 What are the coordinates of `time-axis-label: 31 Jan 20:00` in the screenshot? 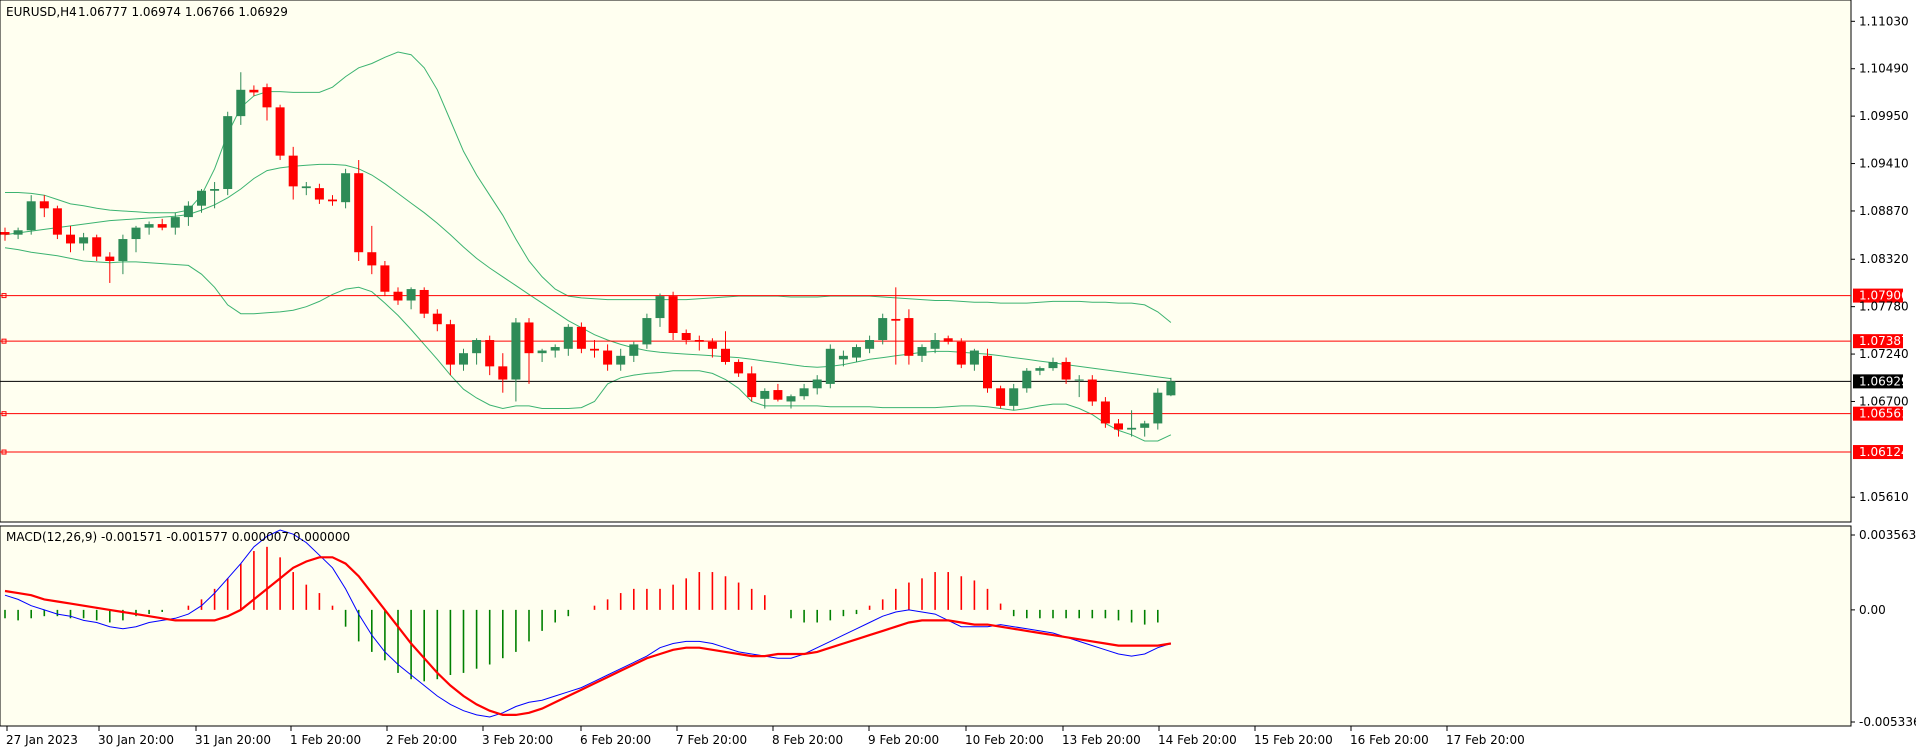 It's located at (233, 740).